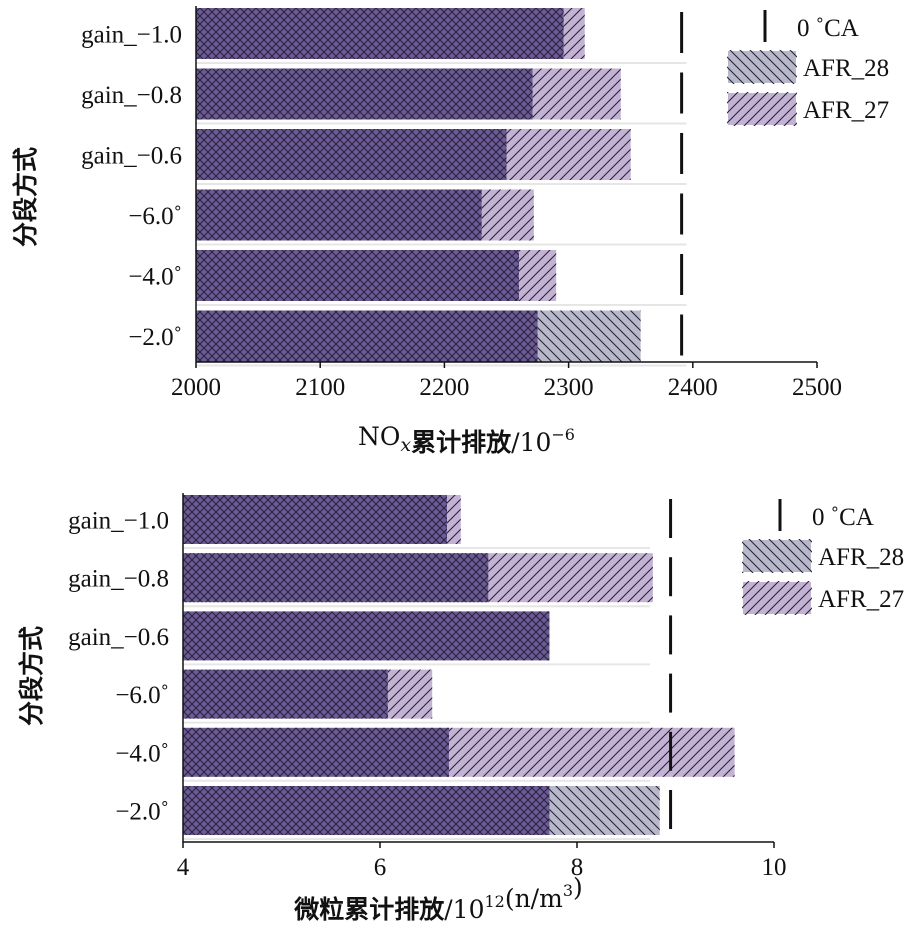  Describe the element at coordinates (461, 442) in the screenshot. I see `x-axis-label-cjk: 累计排放` at that location.